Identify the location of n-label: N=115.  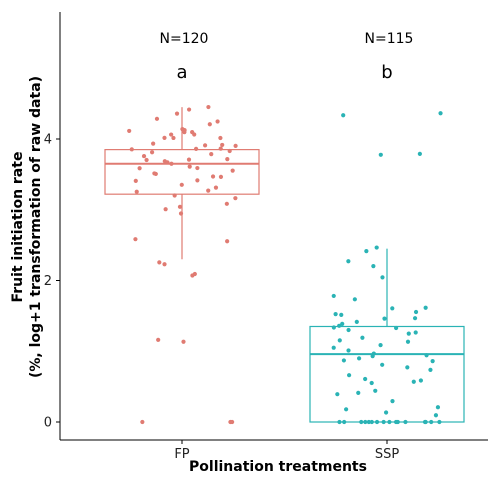
(389, 39).